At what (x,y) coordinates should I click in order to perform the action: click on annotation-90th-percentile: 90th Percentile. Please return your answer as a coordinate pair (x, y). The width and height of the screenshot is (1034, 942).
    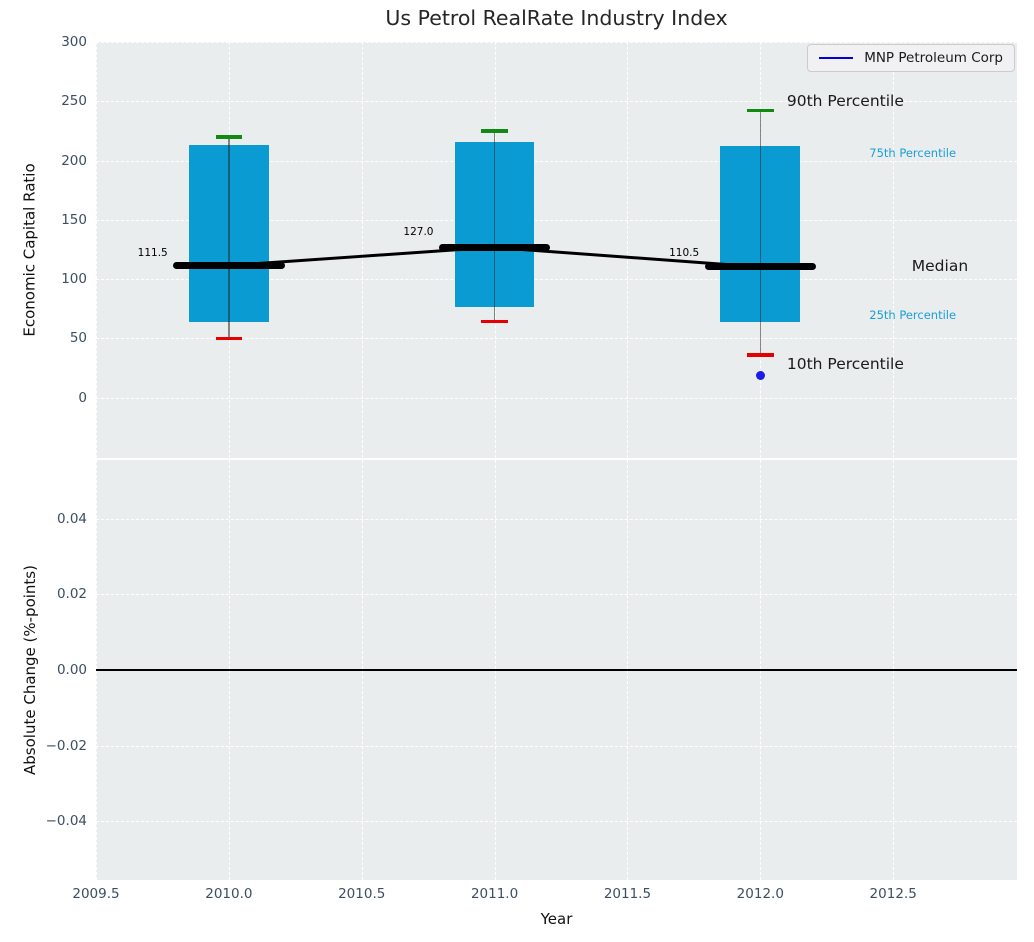
    Looking at the image, I should click on (845, 101).